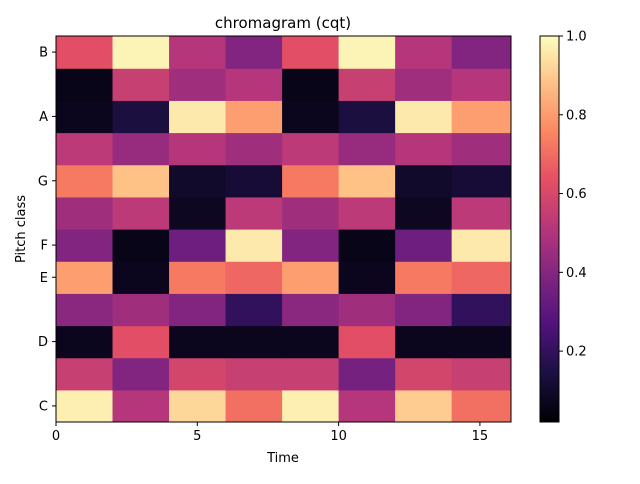 The height and width of the screenshot is (484, 640). Describe the element at coordinates (47, 230) in the screenshot. I see `y-axis: C D E F G A B` at that location.